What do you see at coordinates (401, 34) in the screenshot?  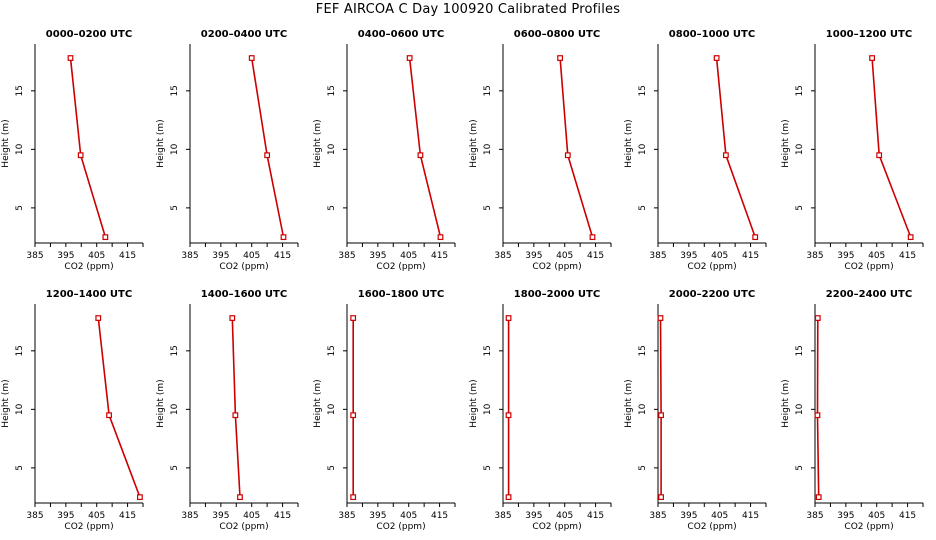 I see `panel-title: 0400–0600 UTC` at bounding box center [401, 34].